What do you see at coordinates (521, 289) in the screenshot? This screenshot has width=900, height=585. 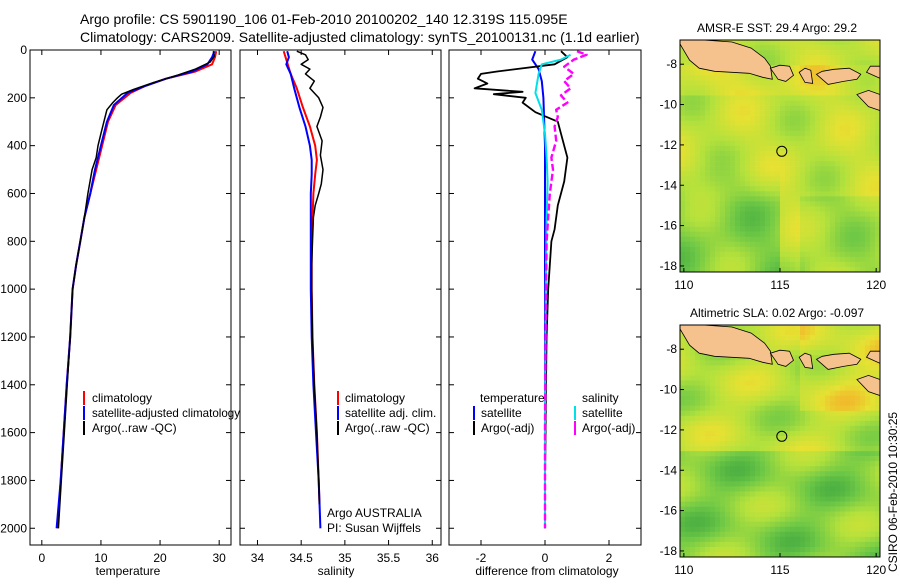 I see `series-line-temperature-argo-adj` at bounding box center [521, 289].